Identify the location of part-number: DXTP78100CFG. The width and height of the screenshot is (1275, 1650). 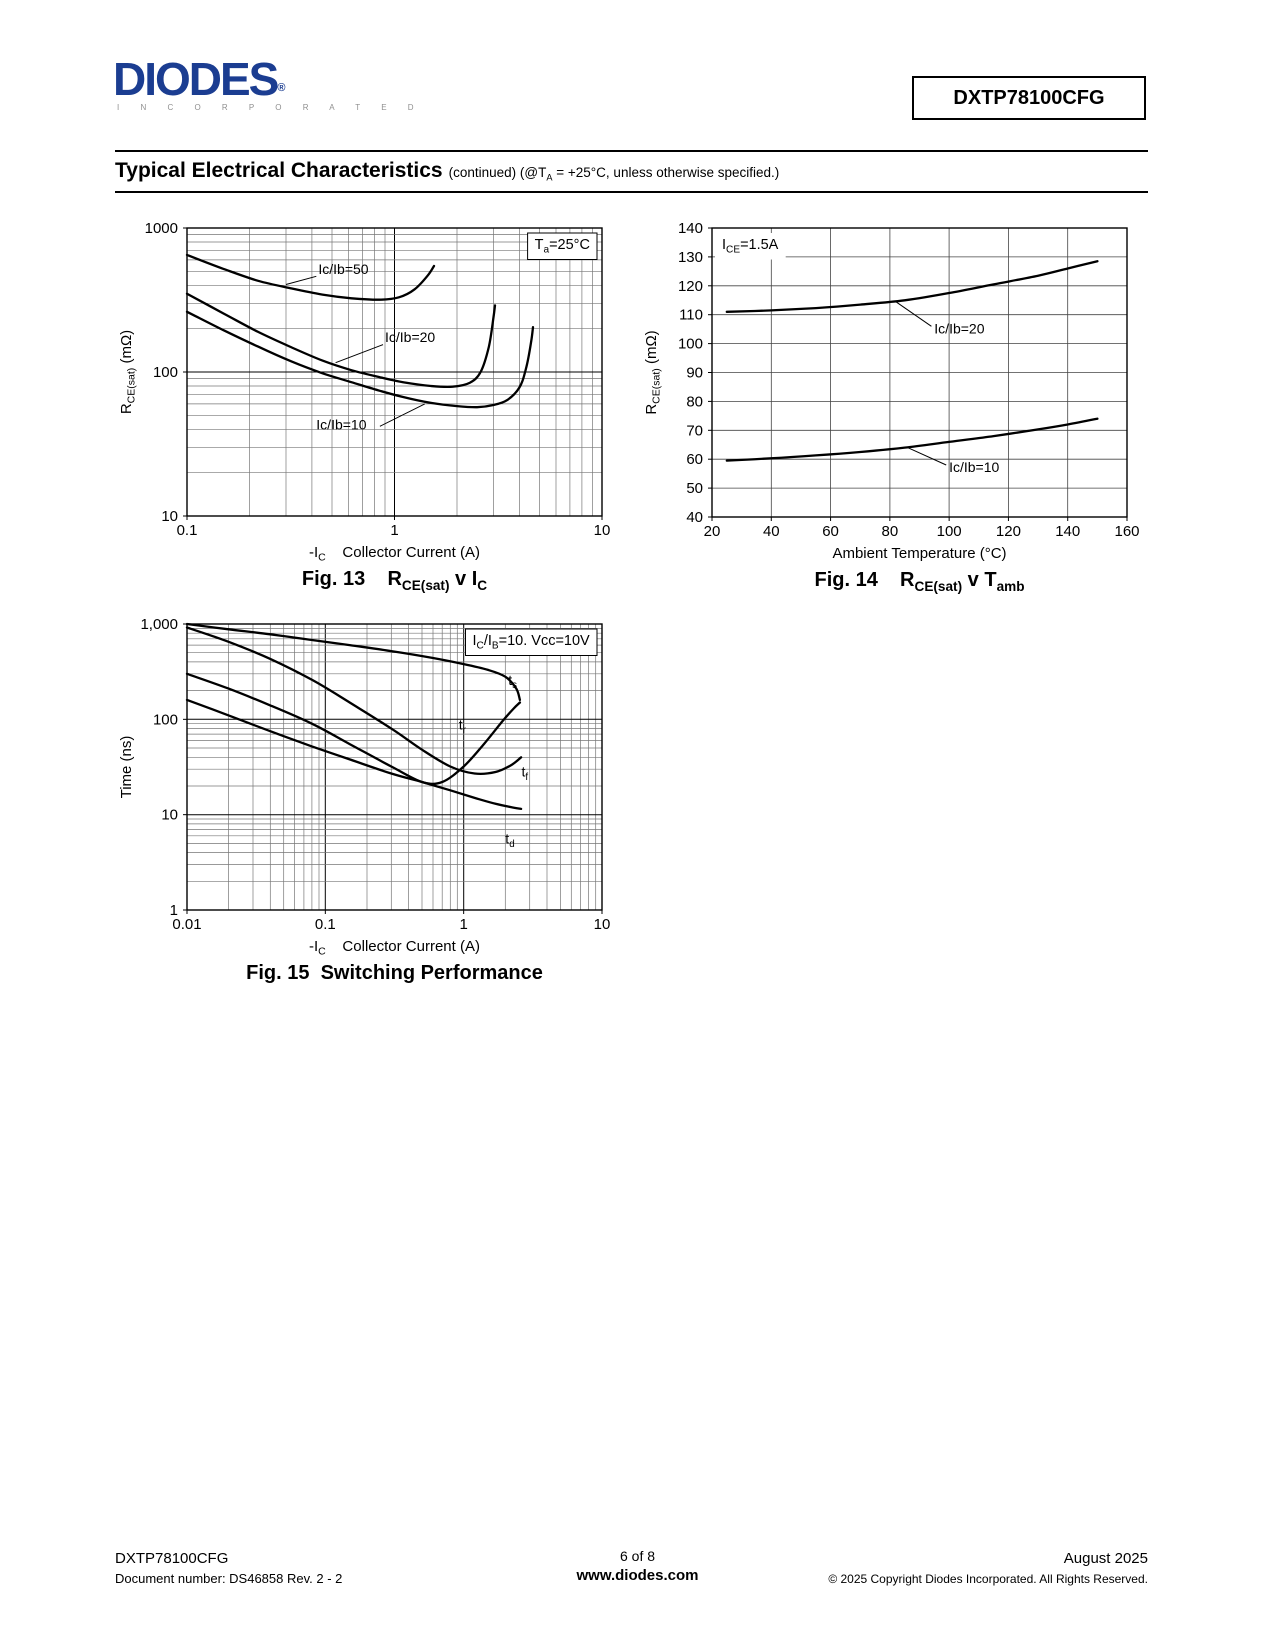
(1029, 97).